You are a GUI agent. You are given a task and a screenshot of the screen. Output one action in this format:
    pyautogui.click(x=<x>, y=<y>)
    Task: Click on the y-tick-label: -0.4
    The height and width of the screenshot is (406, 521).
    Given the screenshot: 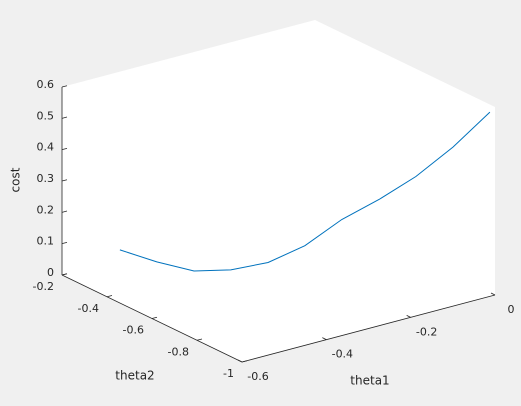 What is the action you would take?
    pyautogui.click(x=88, y=308)
    